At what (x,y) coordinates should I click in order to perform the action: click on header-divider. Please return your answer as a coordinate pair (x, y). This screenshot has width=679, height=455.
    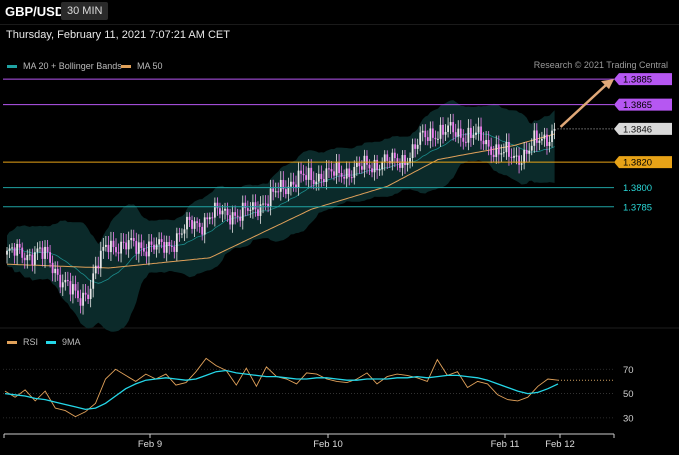
    Looking at the image, I should click on (339, 24).